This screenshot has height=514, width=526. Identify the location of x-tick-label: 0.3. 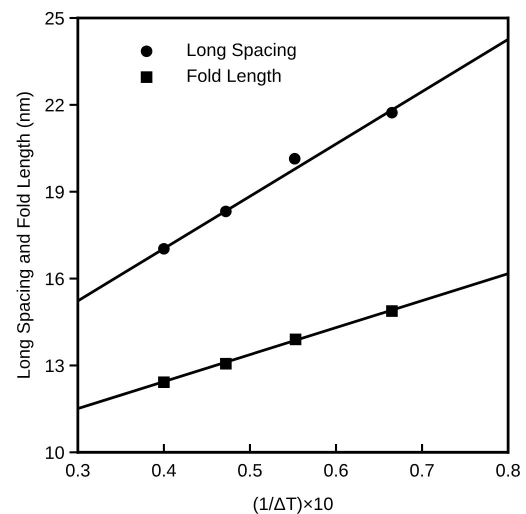
(78, 470).